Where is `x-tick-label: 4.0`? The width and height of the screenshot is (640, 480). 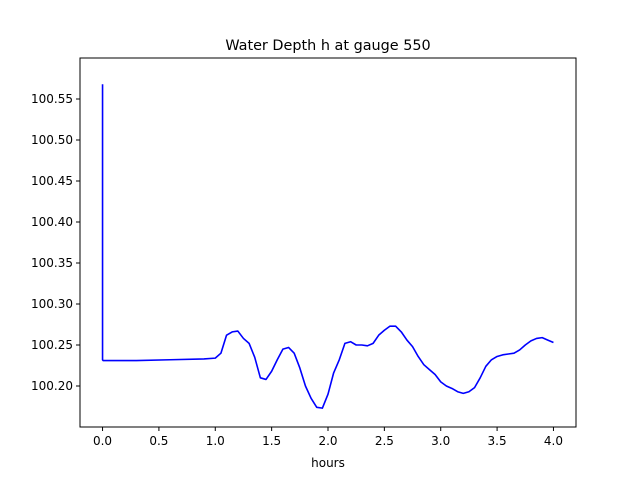 x-tick-label: 4.0 is located at coordinates (553, 441).